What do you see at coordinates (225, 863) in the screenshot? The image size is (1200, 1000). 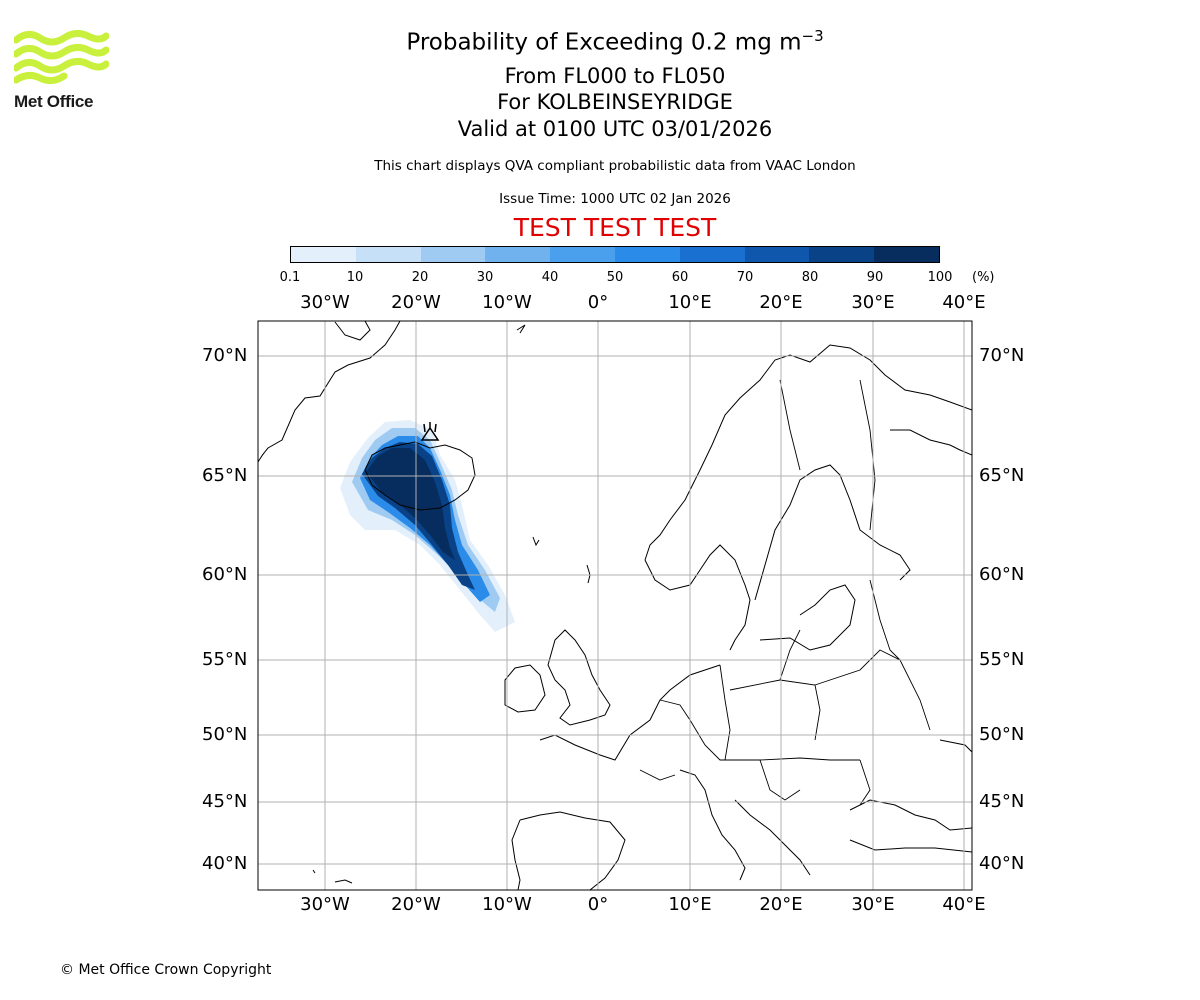 I see `latitude-label-left: 40°N` at bounding box center [225, 863].